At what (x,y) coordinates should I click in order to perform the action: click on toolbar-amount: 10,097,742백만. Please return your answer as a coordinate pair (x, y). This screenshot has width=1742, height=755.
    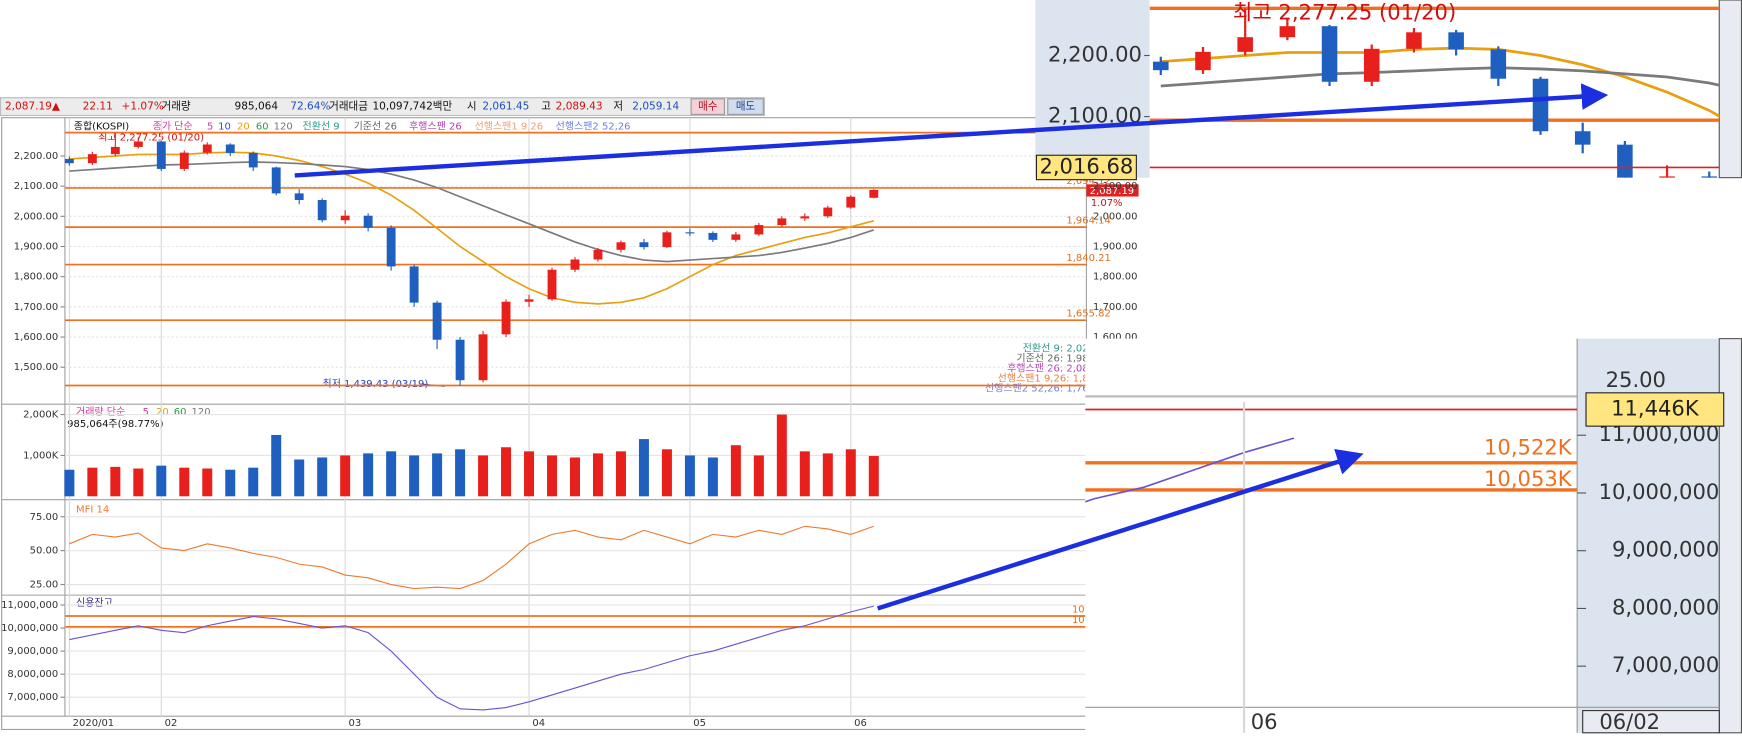
    Looking at the image, I should click on (412, 107).